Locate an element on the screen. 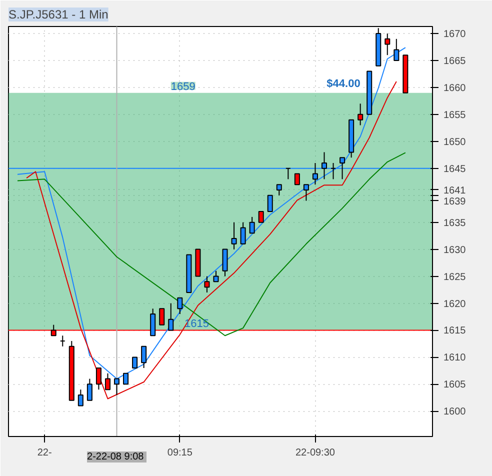  y-tick-label: 1625 is located at coordinates (455, 277).